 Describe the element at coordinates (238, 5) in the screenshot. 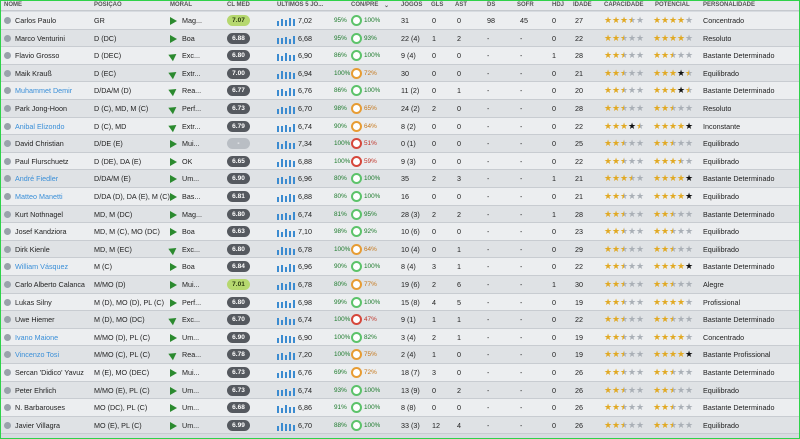

I see `col-clmed: CL MED` at that location.